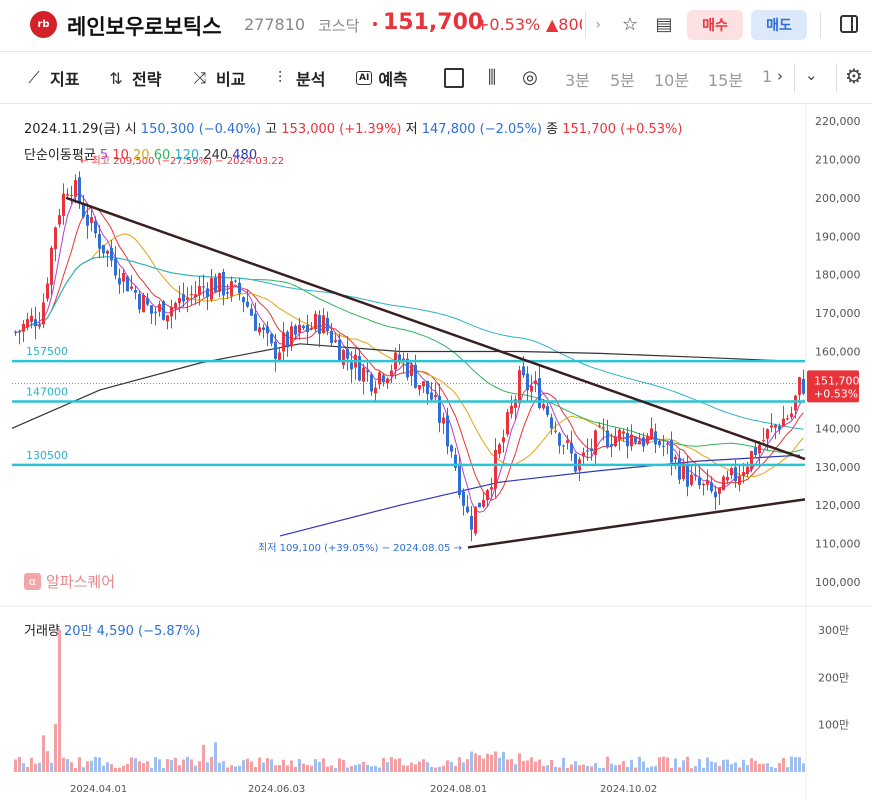 The height and width of the screenshot is (800, 872). What do you see at coordinates (311, 79) in the screenshot?
I see `toolbar-label: 분석` at bounding box center [311, 79].